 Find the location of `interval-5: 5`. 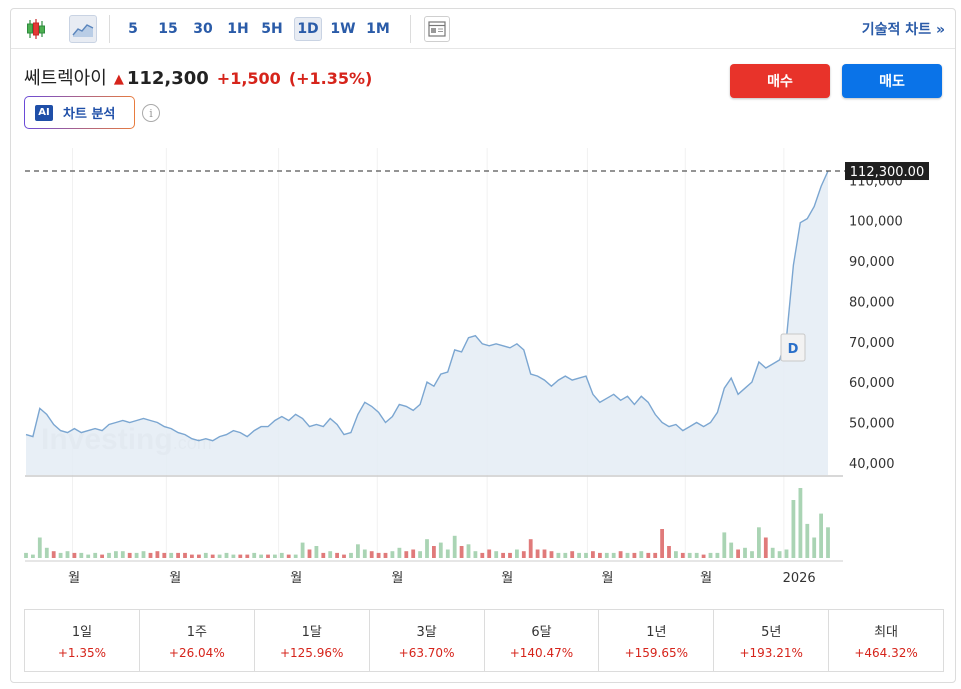

interval-5: 5 is located at coordinates (133, 29).